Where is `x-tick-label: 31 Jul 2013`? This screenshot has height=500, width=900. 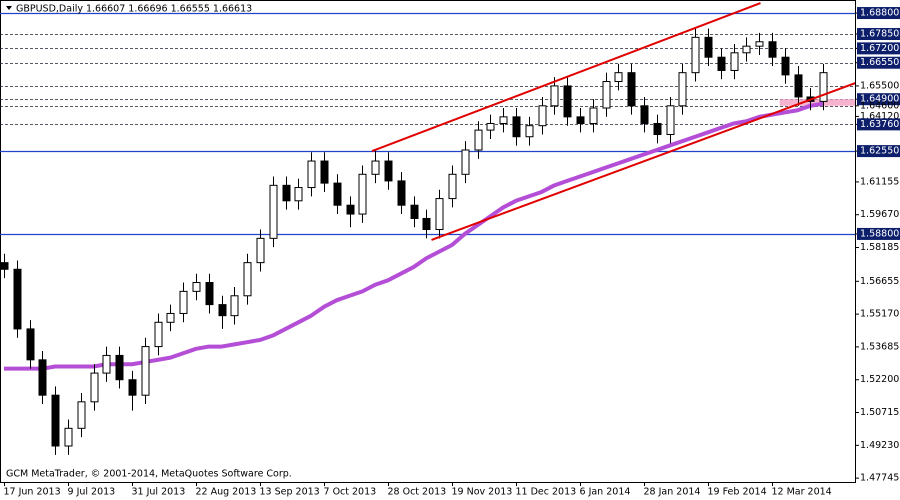 x-tick-label: 31 Jul 2013 is located at coordinates (159, 492).